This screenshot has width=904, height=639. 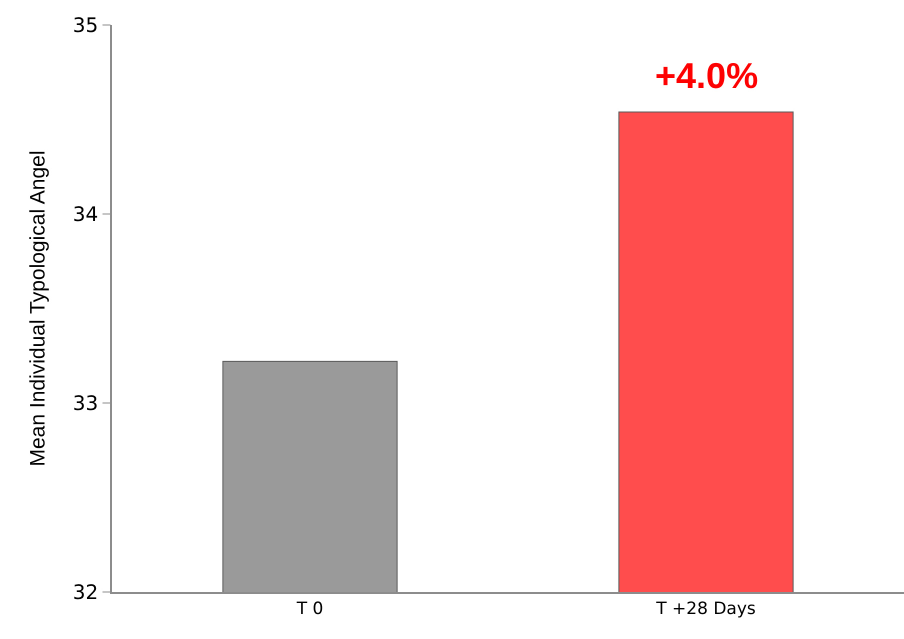 What do you see at coordinates (85, 403) in the screenshot?
I see `y-tick-label: 33` at bounding box center [85, 403].